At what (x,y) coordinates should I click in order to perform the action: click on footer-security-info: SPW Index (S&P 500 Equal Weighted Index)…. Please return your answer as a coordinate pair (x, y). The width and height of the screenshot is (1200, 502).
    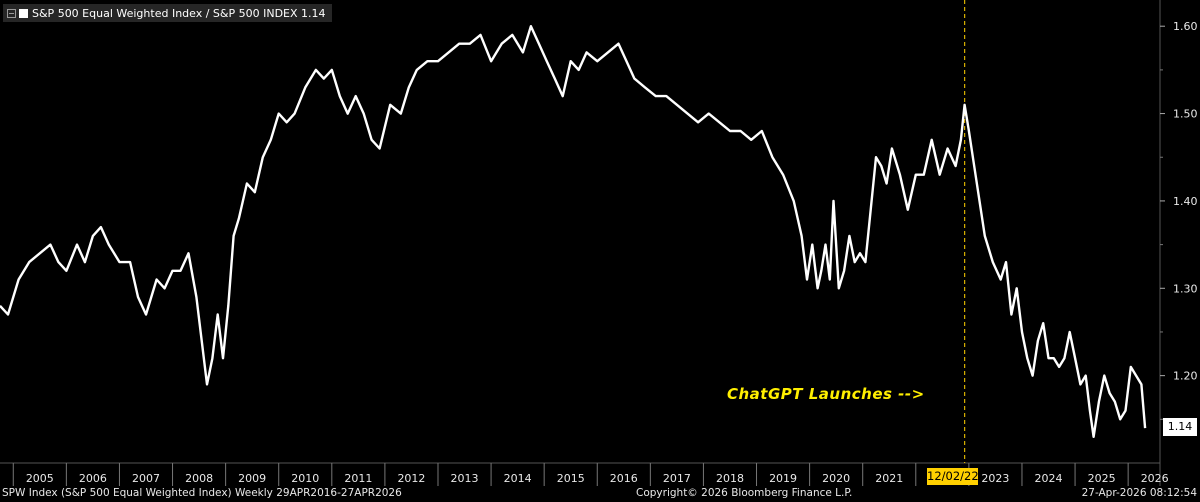
    Looking at the image, I should click on (202, 493).